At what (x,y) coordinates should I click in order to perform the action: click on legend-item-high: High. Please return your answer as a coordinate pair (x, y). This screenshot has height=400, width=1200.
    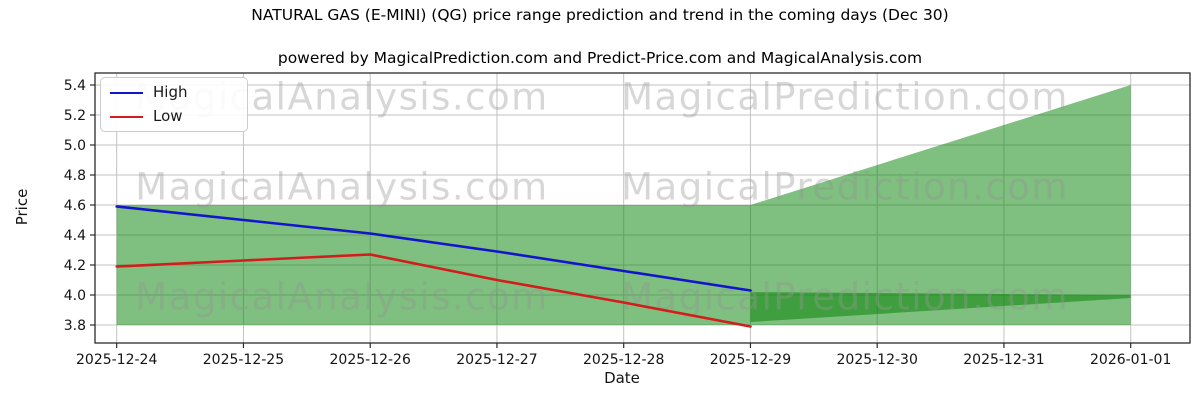
    Looking at the image, I should click on (173, 92).